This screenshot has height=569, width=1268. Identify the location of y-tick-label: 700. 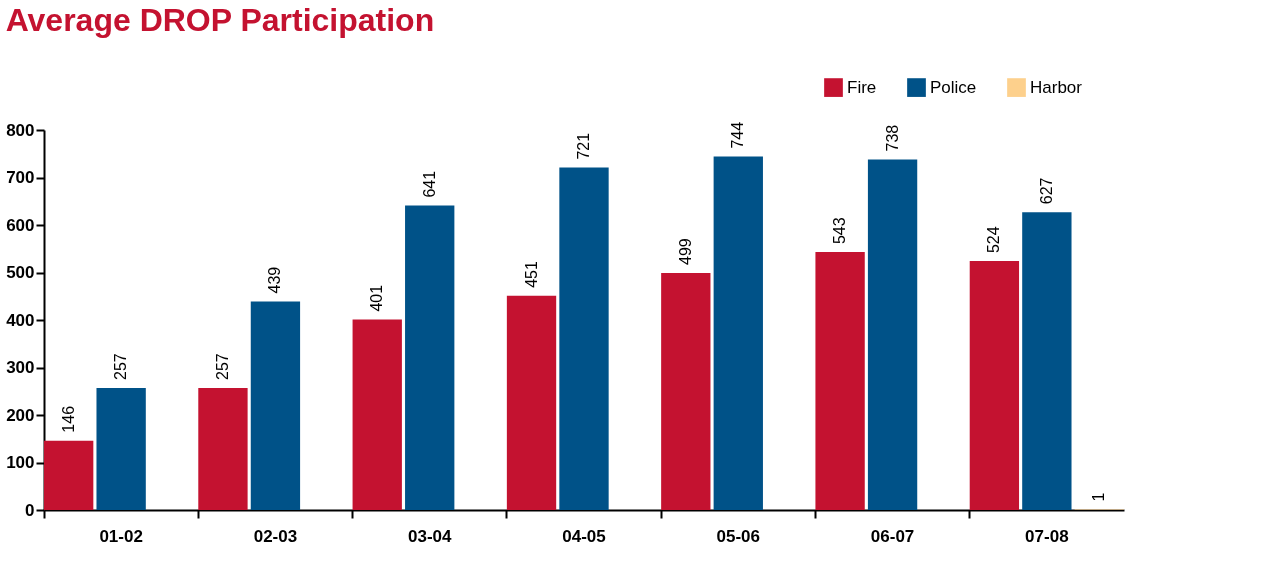
(20, 177).